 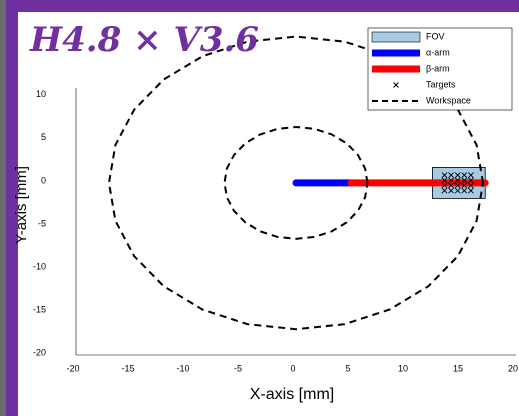 I want to click on x-tick-label: -5, so click(x=238, y=368).